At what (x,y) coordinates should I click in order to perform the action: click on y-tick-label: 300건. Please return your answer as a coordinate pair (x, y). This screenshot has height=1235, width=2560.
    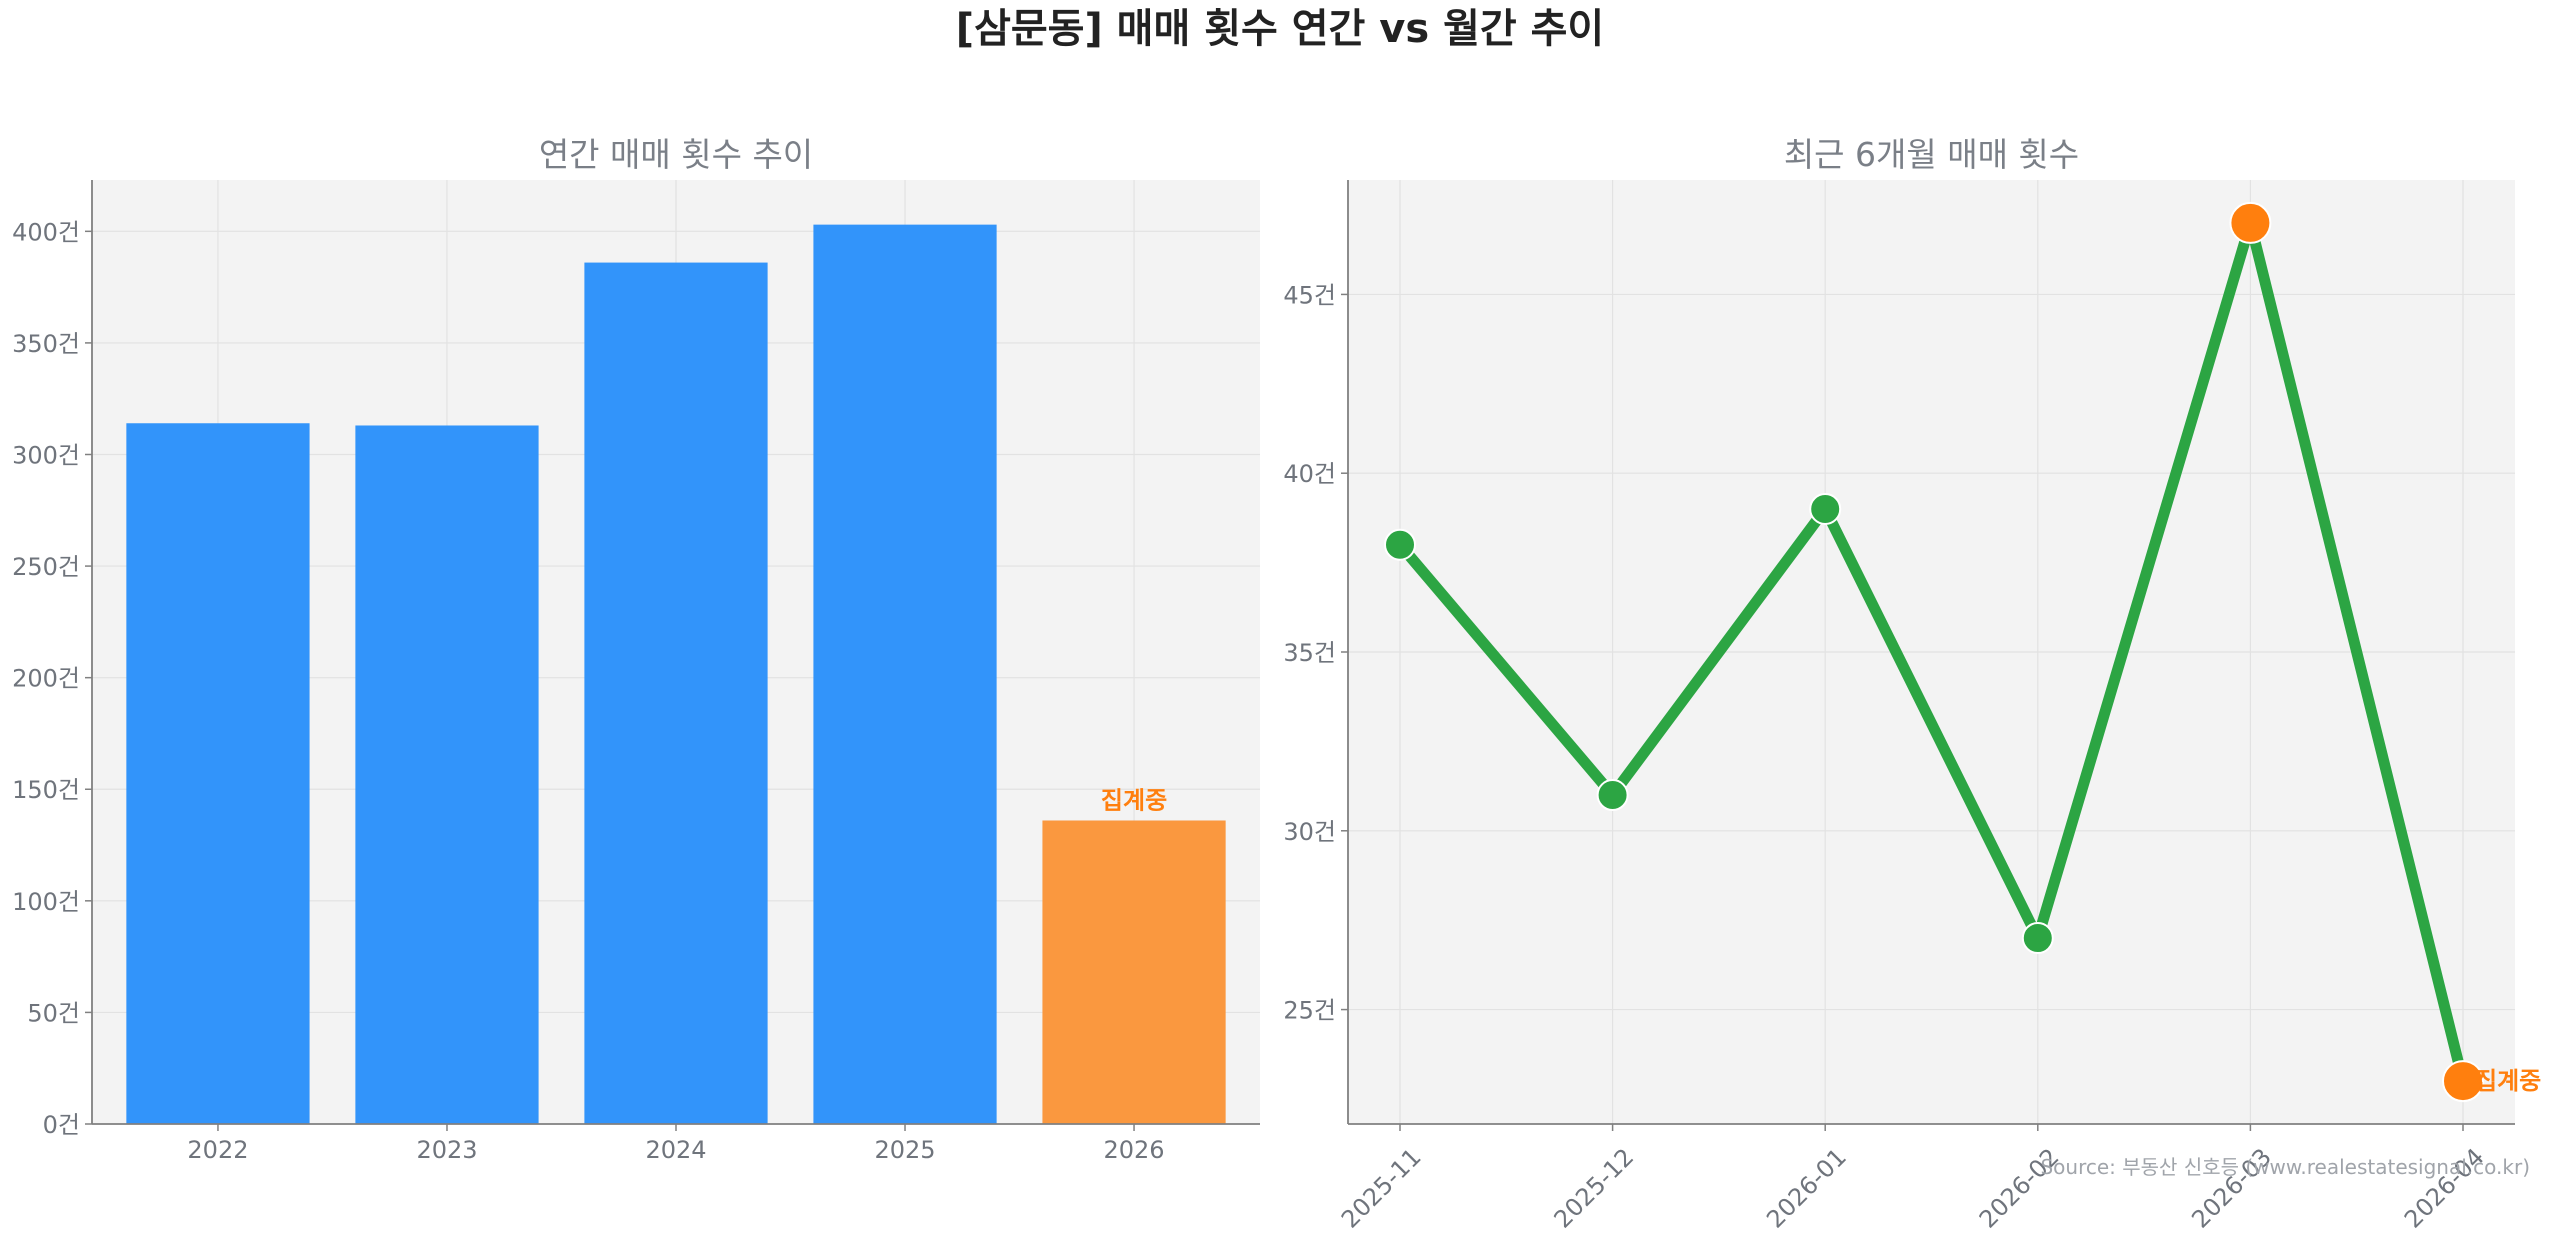
    Looking at the image, I should click on (46, 455).